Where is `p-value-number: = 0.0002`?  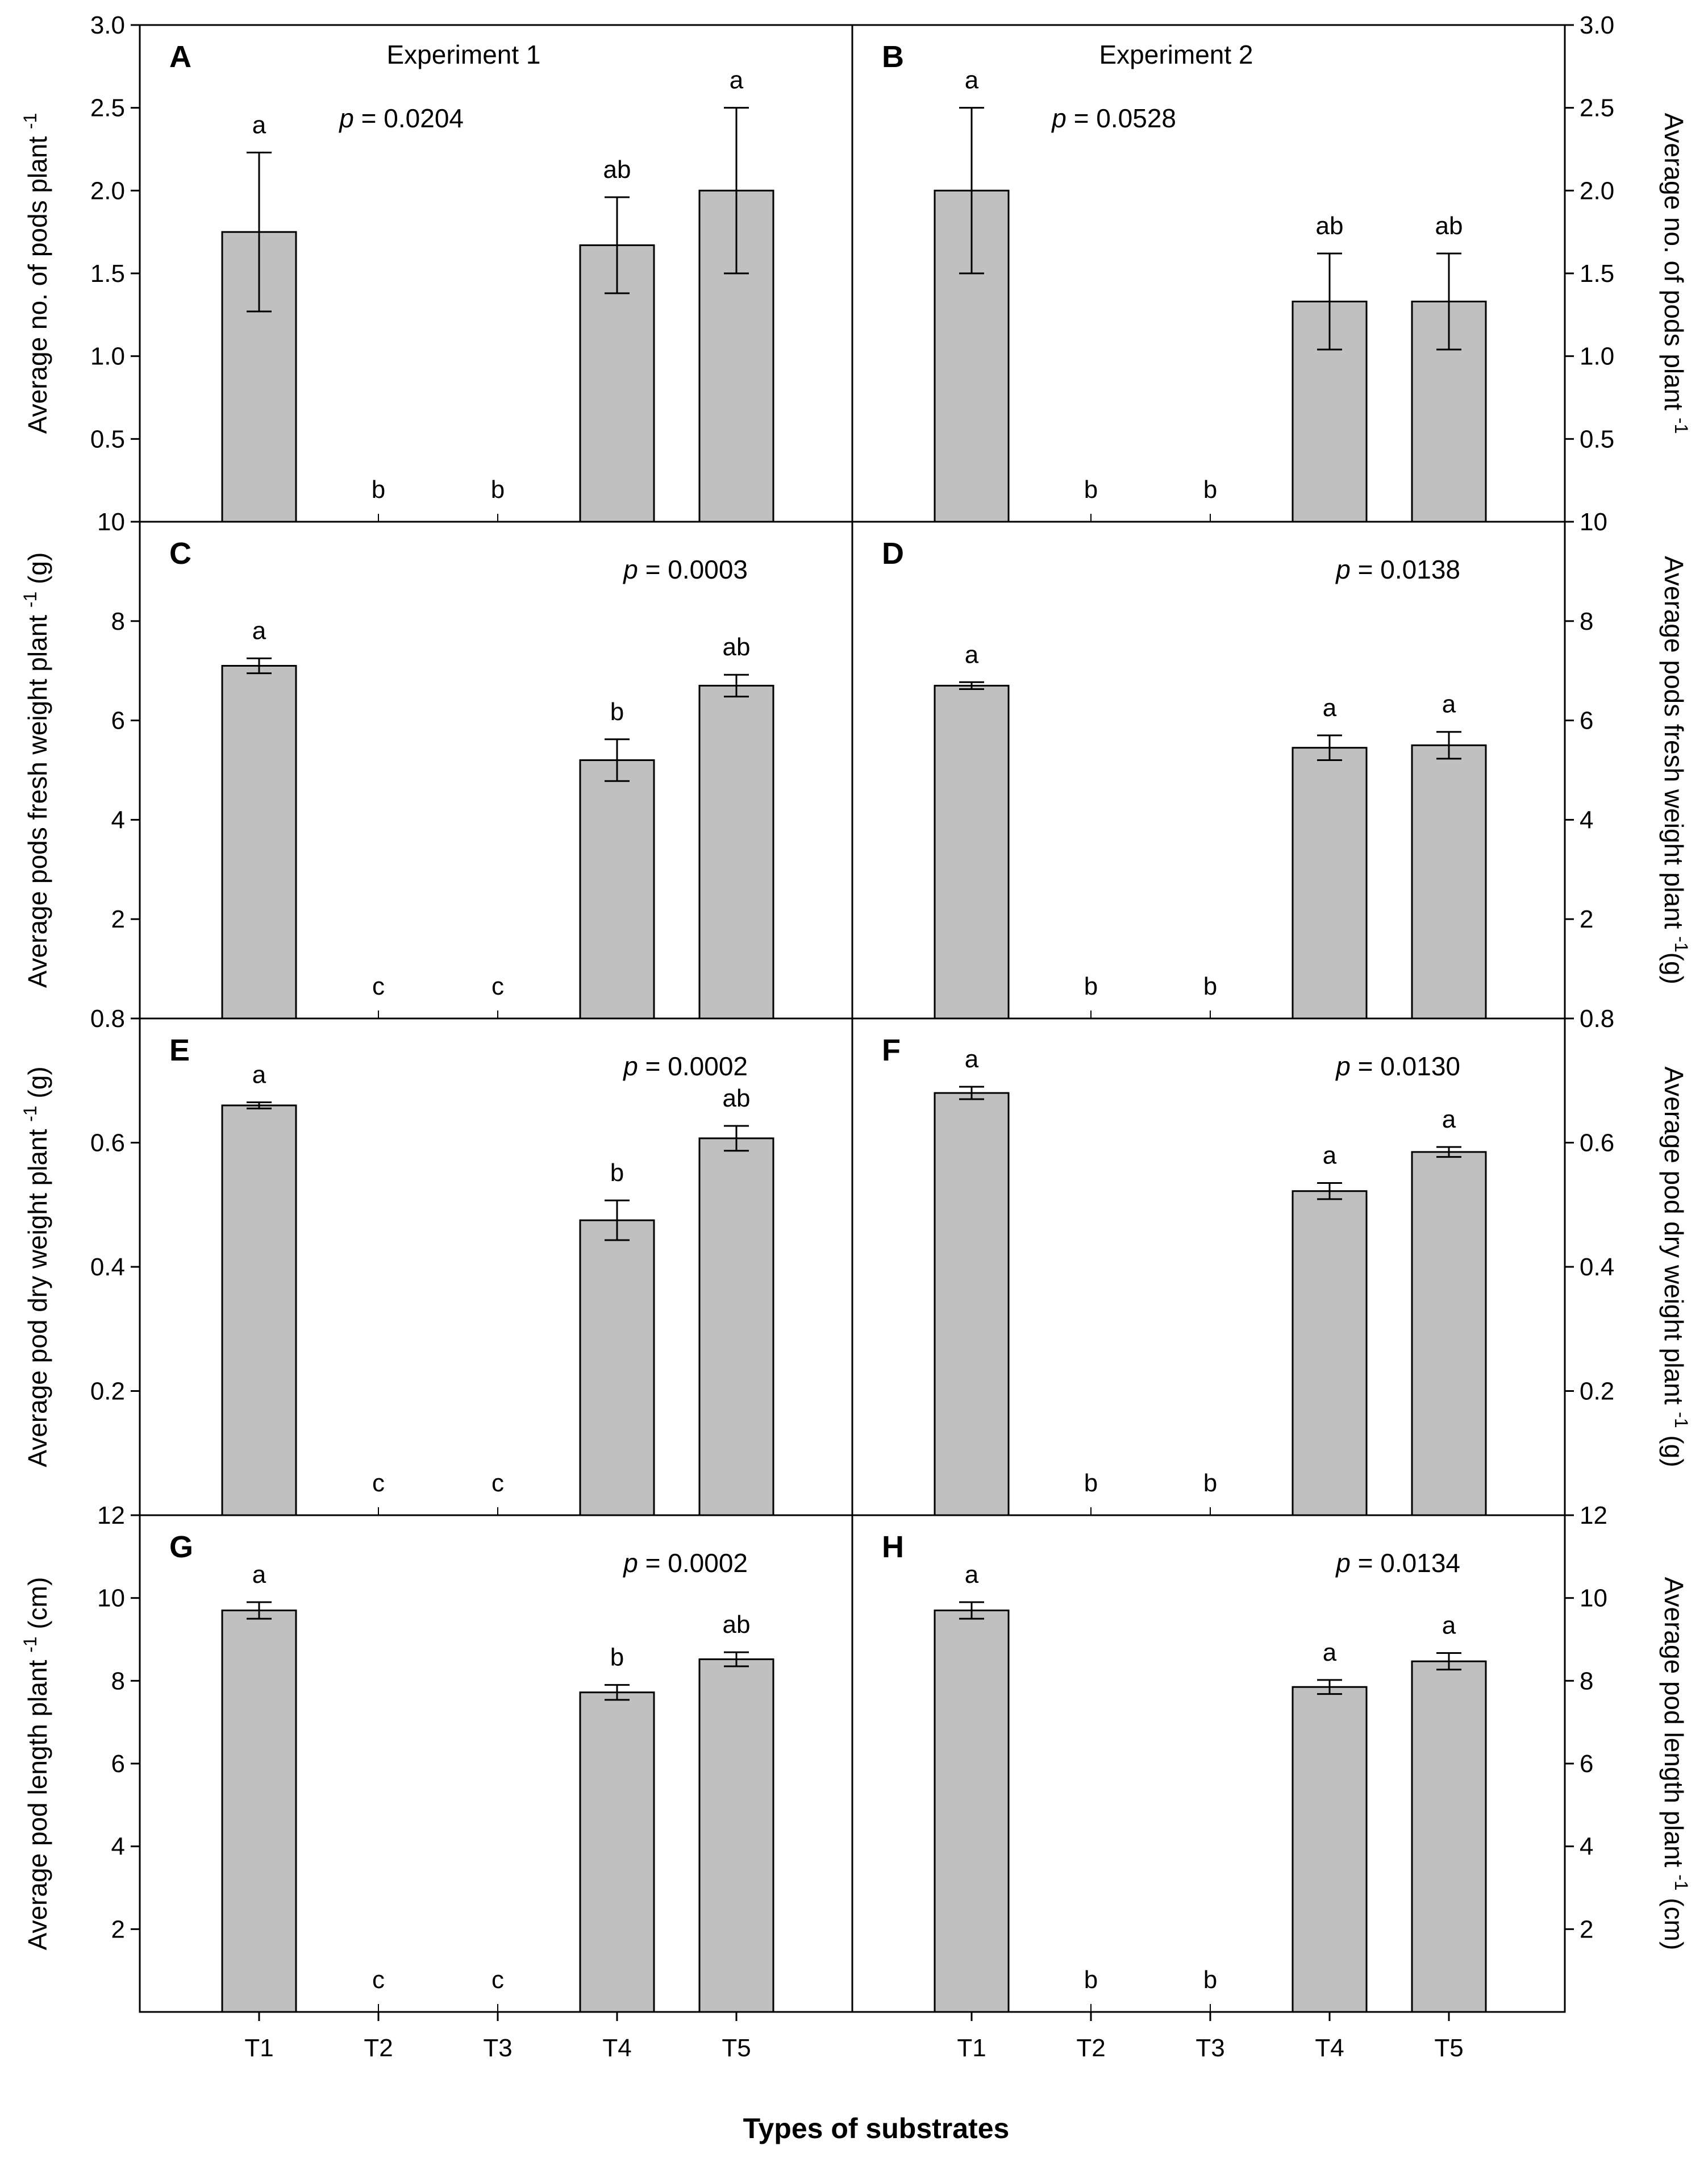 p-value-number: = 0.0002 is located at coordinates (693, 1066).